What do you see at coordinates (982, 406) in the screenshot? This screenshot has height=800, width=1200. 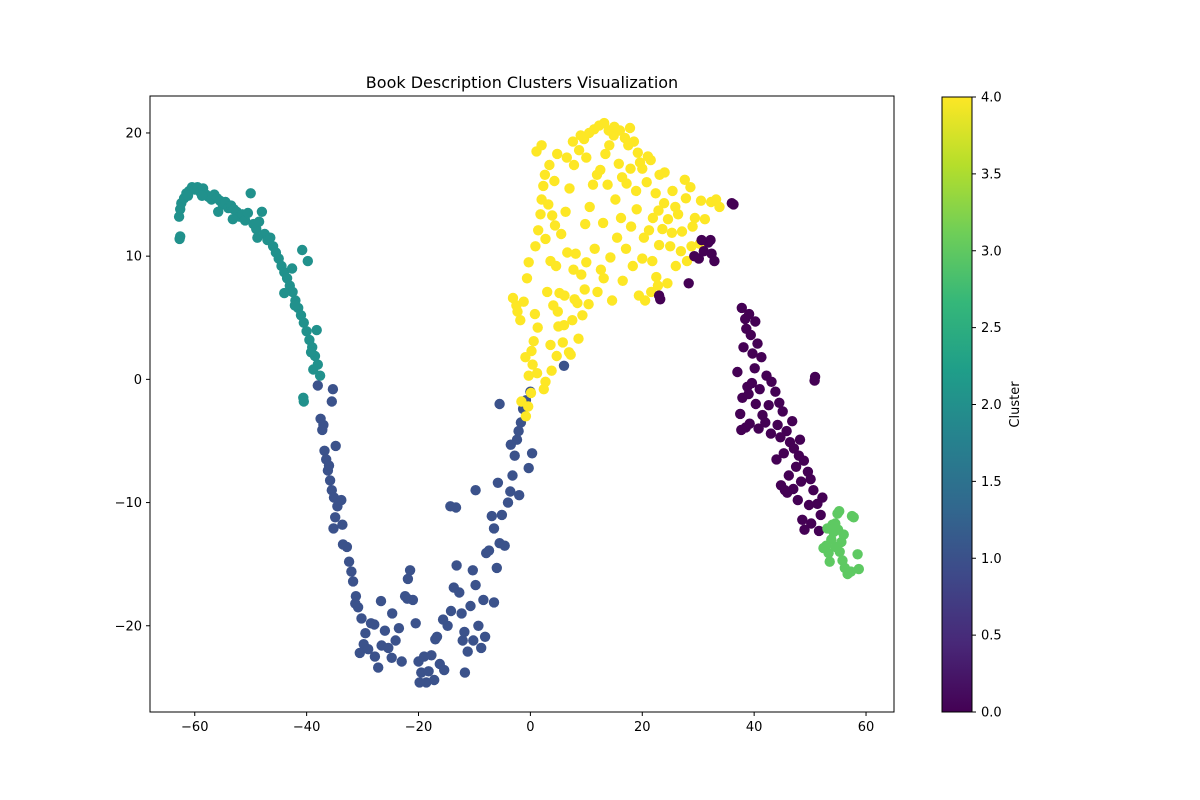 I see `colorbar: 0.0 0.5 1.0 1.5 2.0 2.5 3.0 3.5 4.0 Cluster` at bounding box center [982, 406].